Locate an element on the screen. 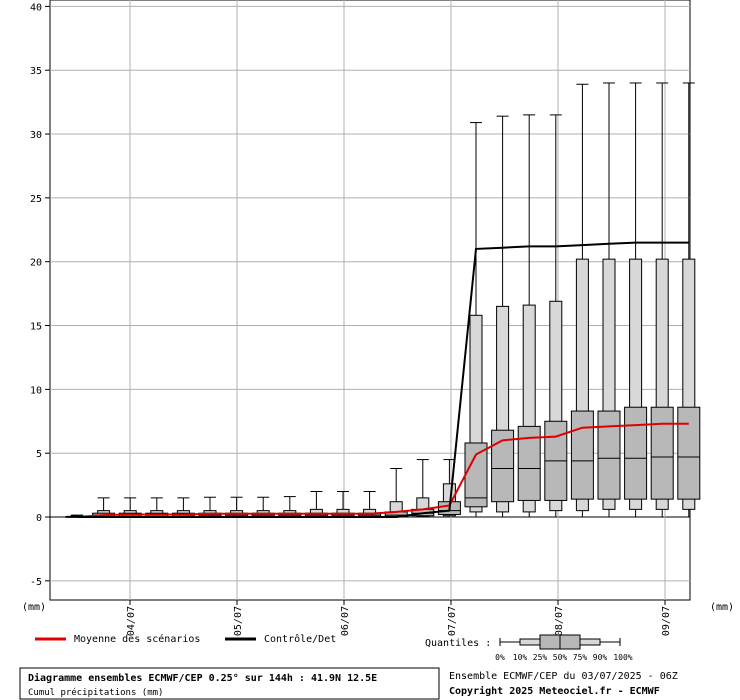 The image size is (740, 700). x-tick-label: 09/07 is located at coordinates (666, 621).